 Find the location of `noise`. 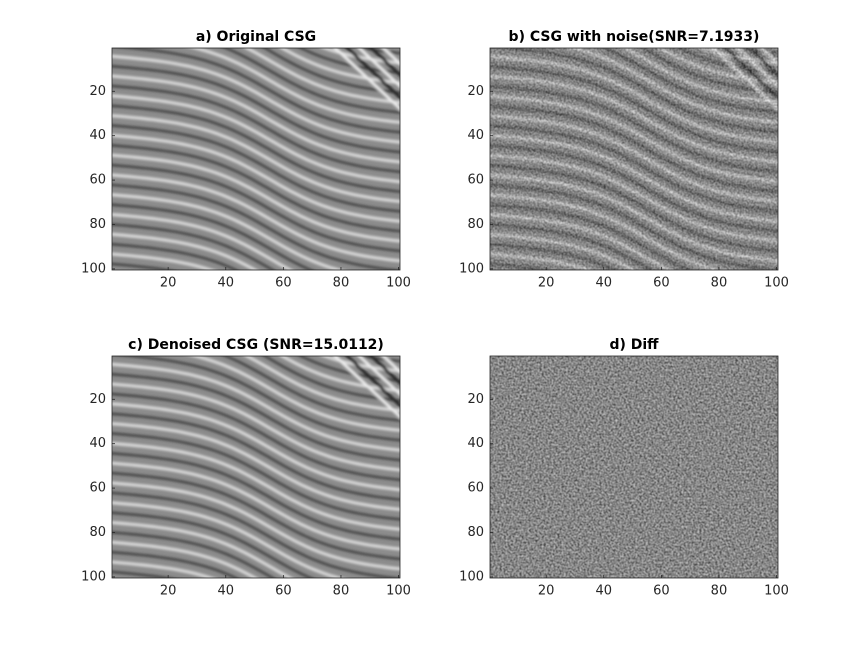

noise is located at coordinates (634, 467).